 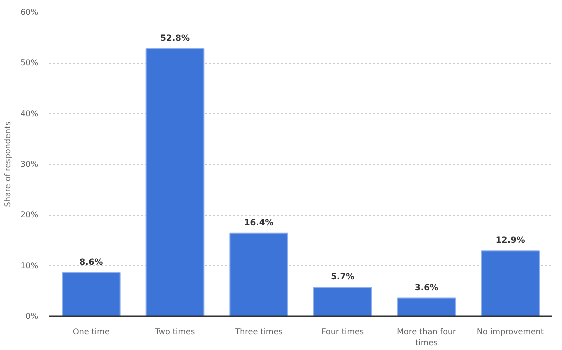 I want to click on data-label: 16.4%, so click(x=259, y=223).